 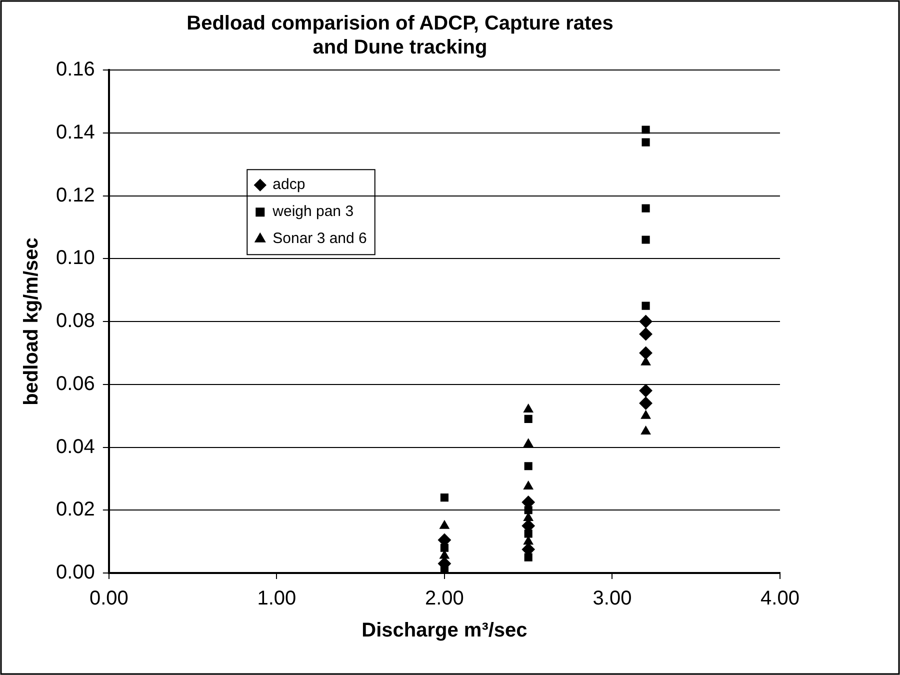 What do you see at coordinates (31, 322) in the screenshot?
I see `y-axis-title: bedload kg/m/sec` at bounding box center [31, 322].